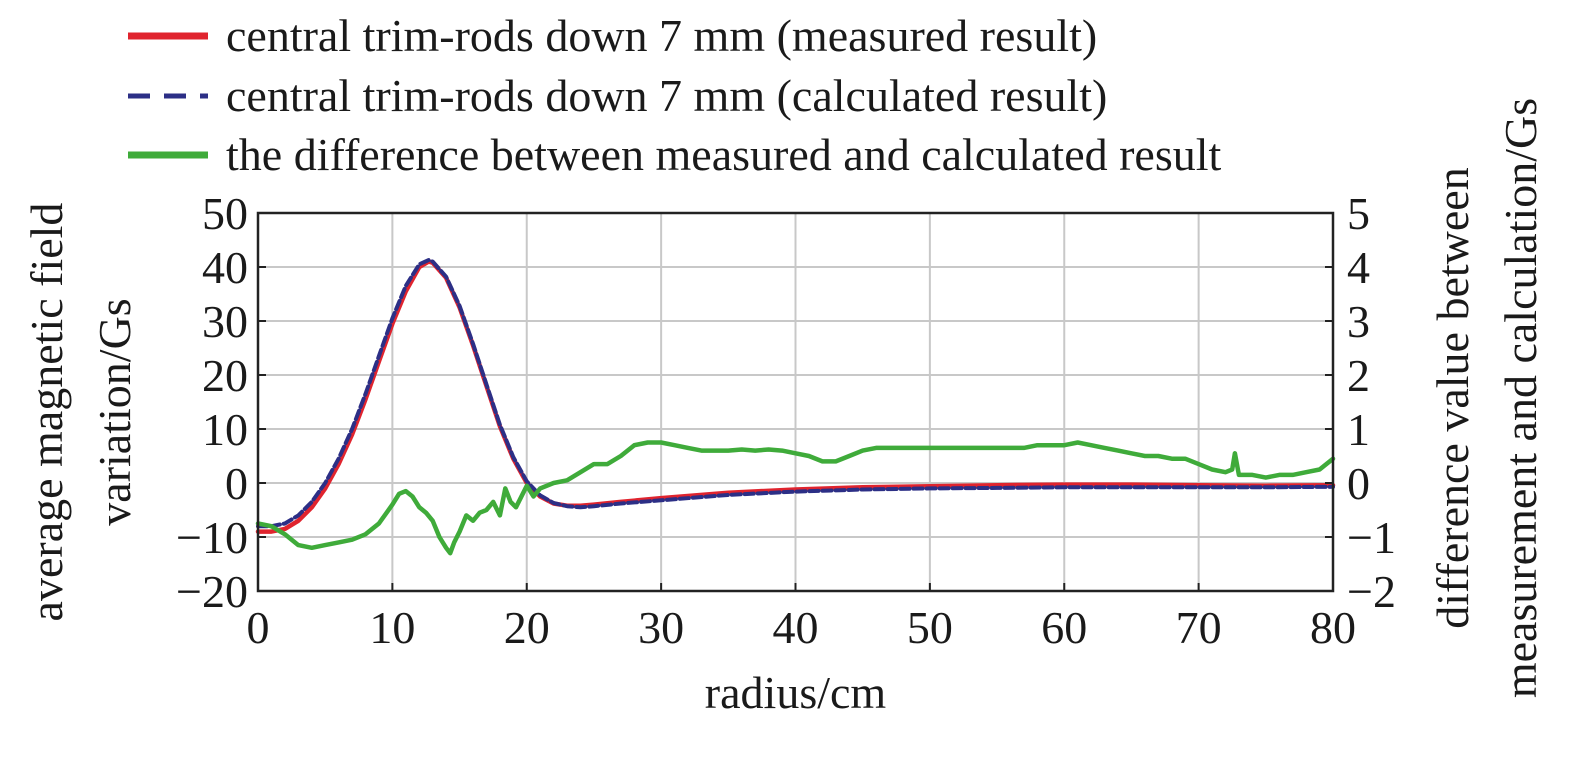  What do you see at coordinates (212, 591) in the screenshot?
I see `y-left-tick-label: −20` at bounding box center [212, 591].